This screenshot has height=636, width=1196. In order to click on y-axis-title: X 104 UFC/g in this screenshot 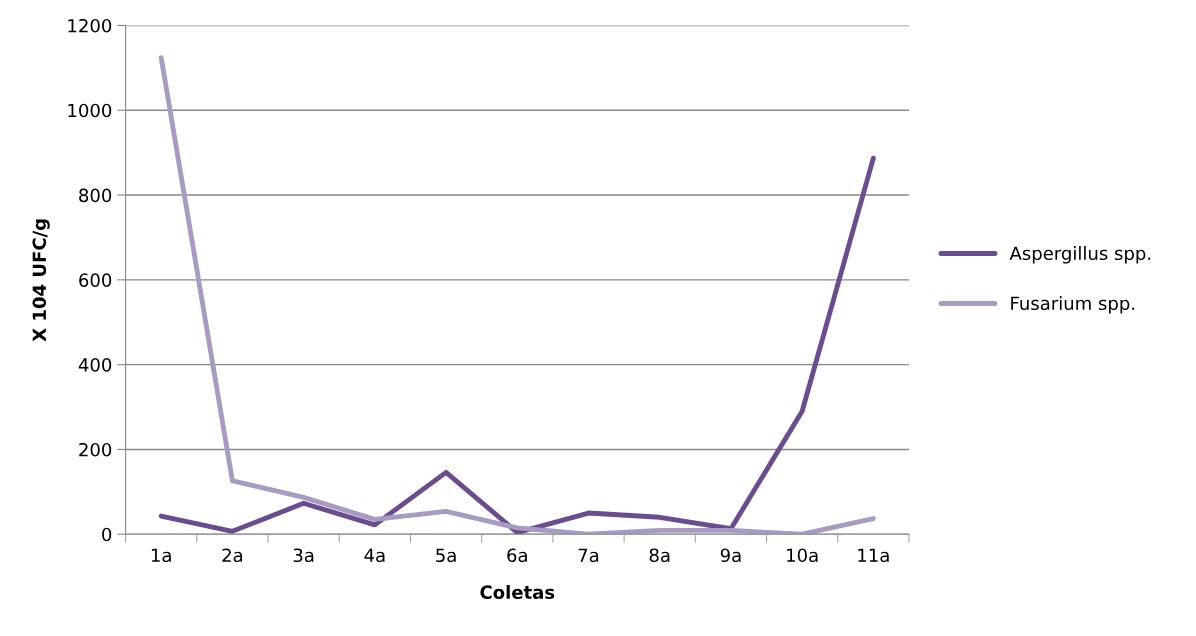, I will do `click(41, 280)`.